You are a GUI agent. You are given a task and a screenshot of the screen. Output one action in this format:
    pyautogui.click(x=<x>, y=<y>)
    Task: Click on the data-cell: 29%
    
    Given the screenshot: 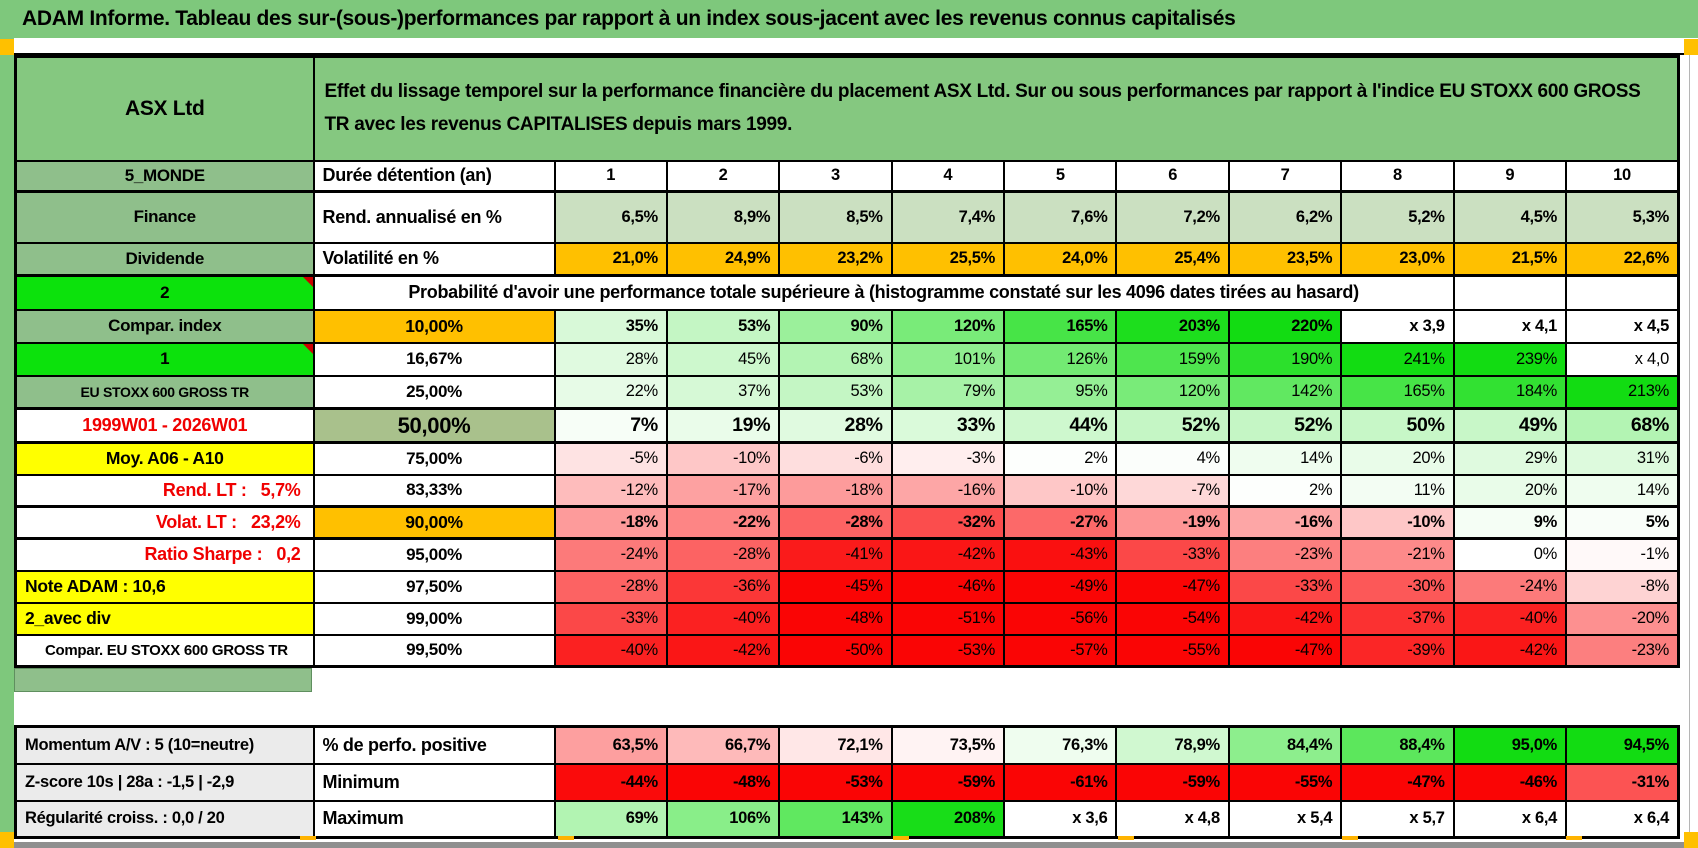 What is the action you would take?
    pyautogui.click(x=1510, y=458)
    